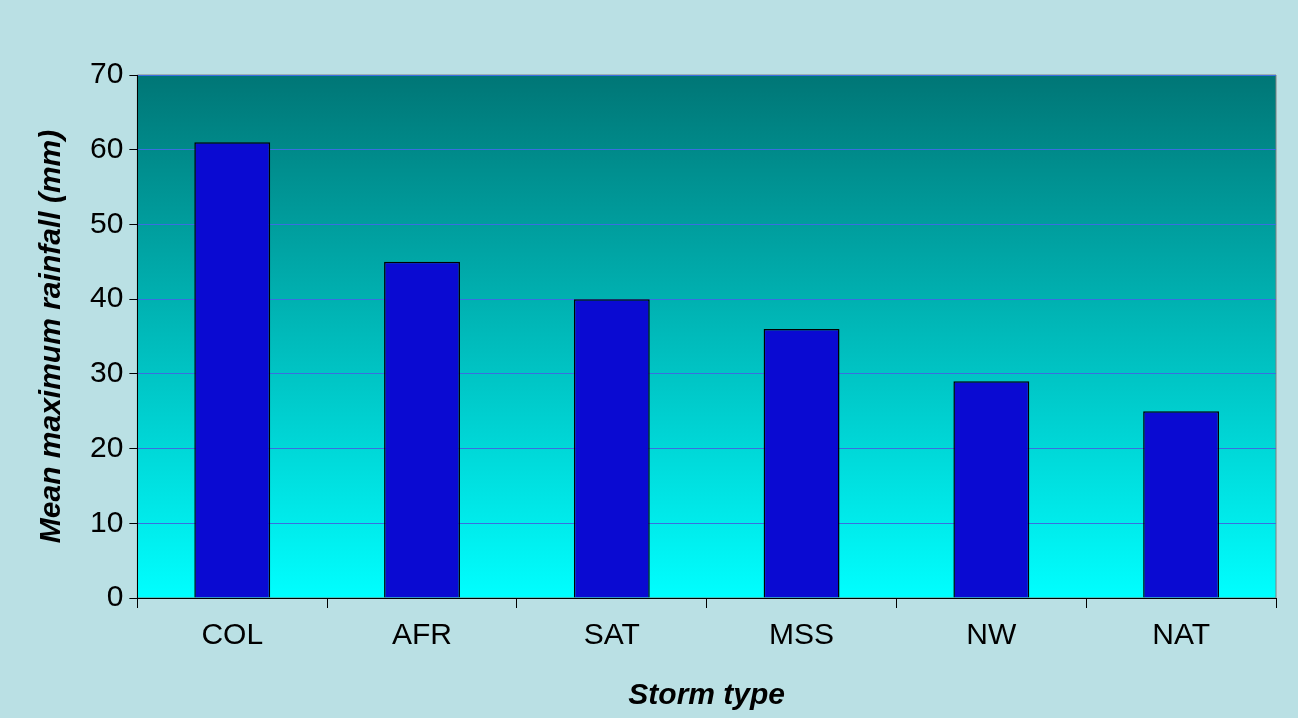  Describe the element at coordinates (1181, 634) in the screenshot. I see `x-tick-label: NAT` at that location.